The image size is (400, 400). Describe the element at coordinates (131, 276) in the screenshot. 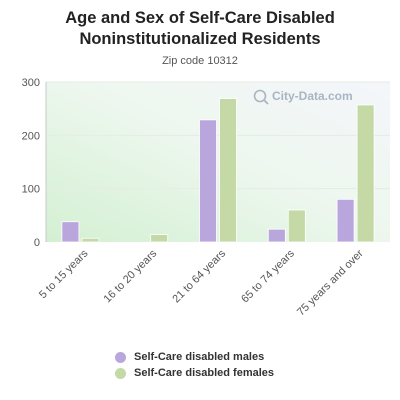

I see `x-tick-label: 16 to 20 years` at that location.